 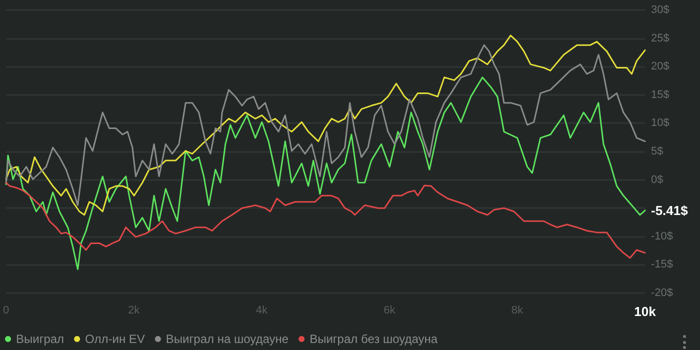 What do you see at coordinates (40, 339) in the screenshot?
I see `legend-label: Выиграл` at bounding box center [40, 339].